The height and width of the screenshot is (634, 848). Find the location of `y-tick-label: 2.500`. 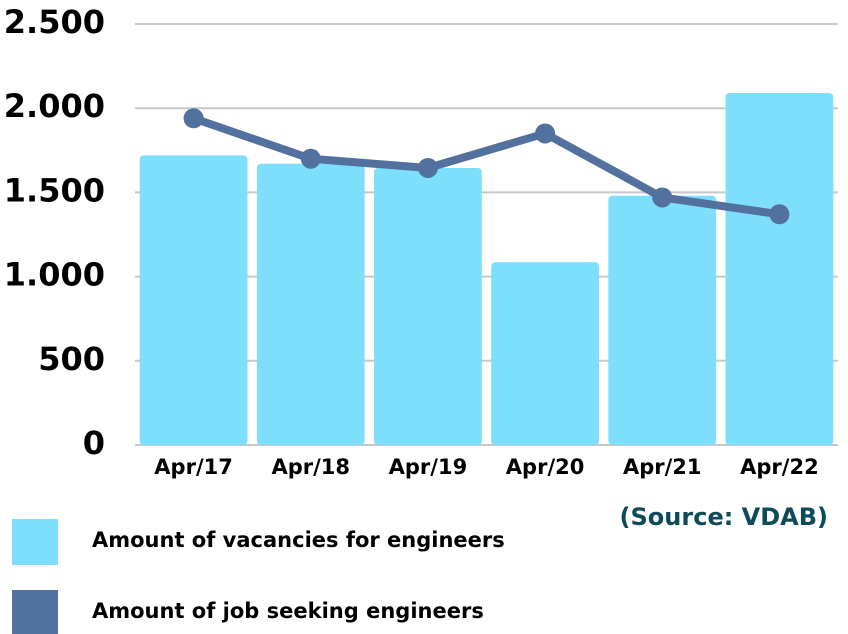

y-tick-label: 2.500 is located at coordinates (54, 22).